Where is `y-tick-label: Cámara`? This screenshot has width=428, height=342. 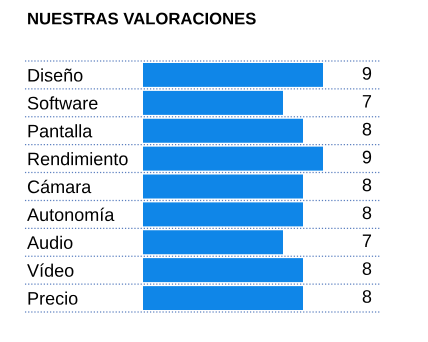 y-tick-label: Cámara is located at coordinates (60, 187).